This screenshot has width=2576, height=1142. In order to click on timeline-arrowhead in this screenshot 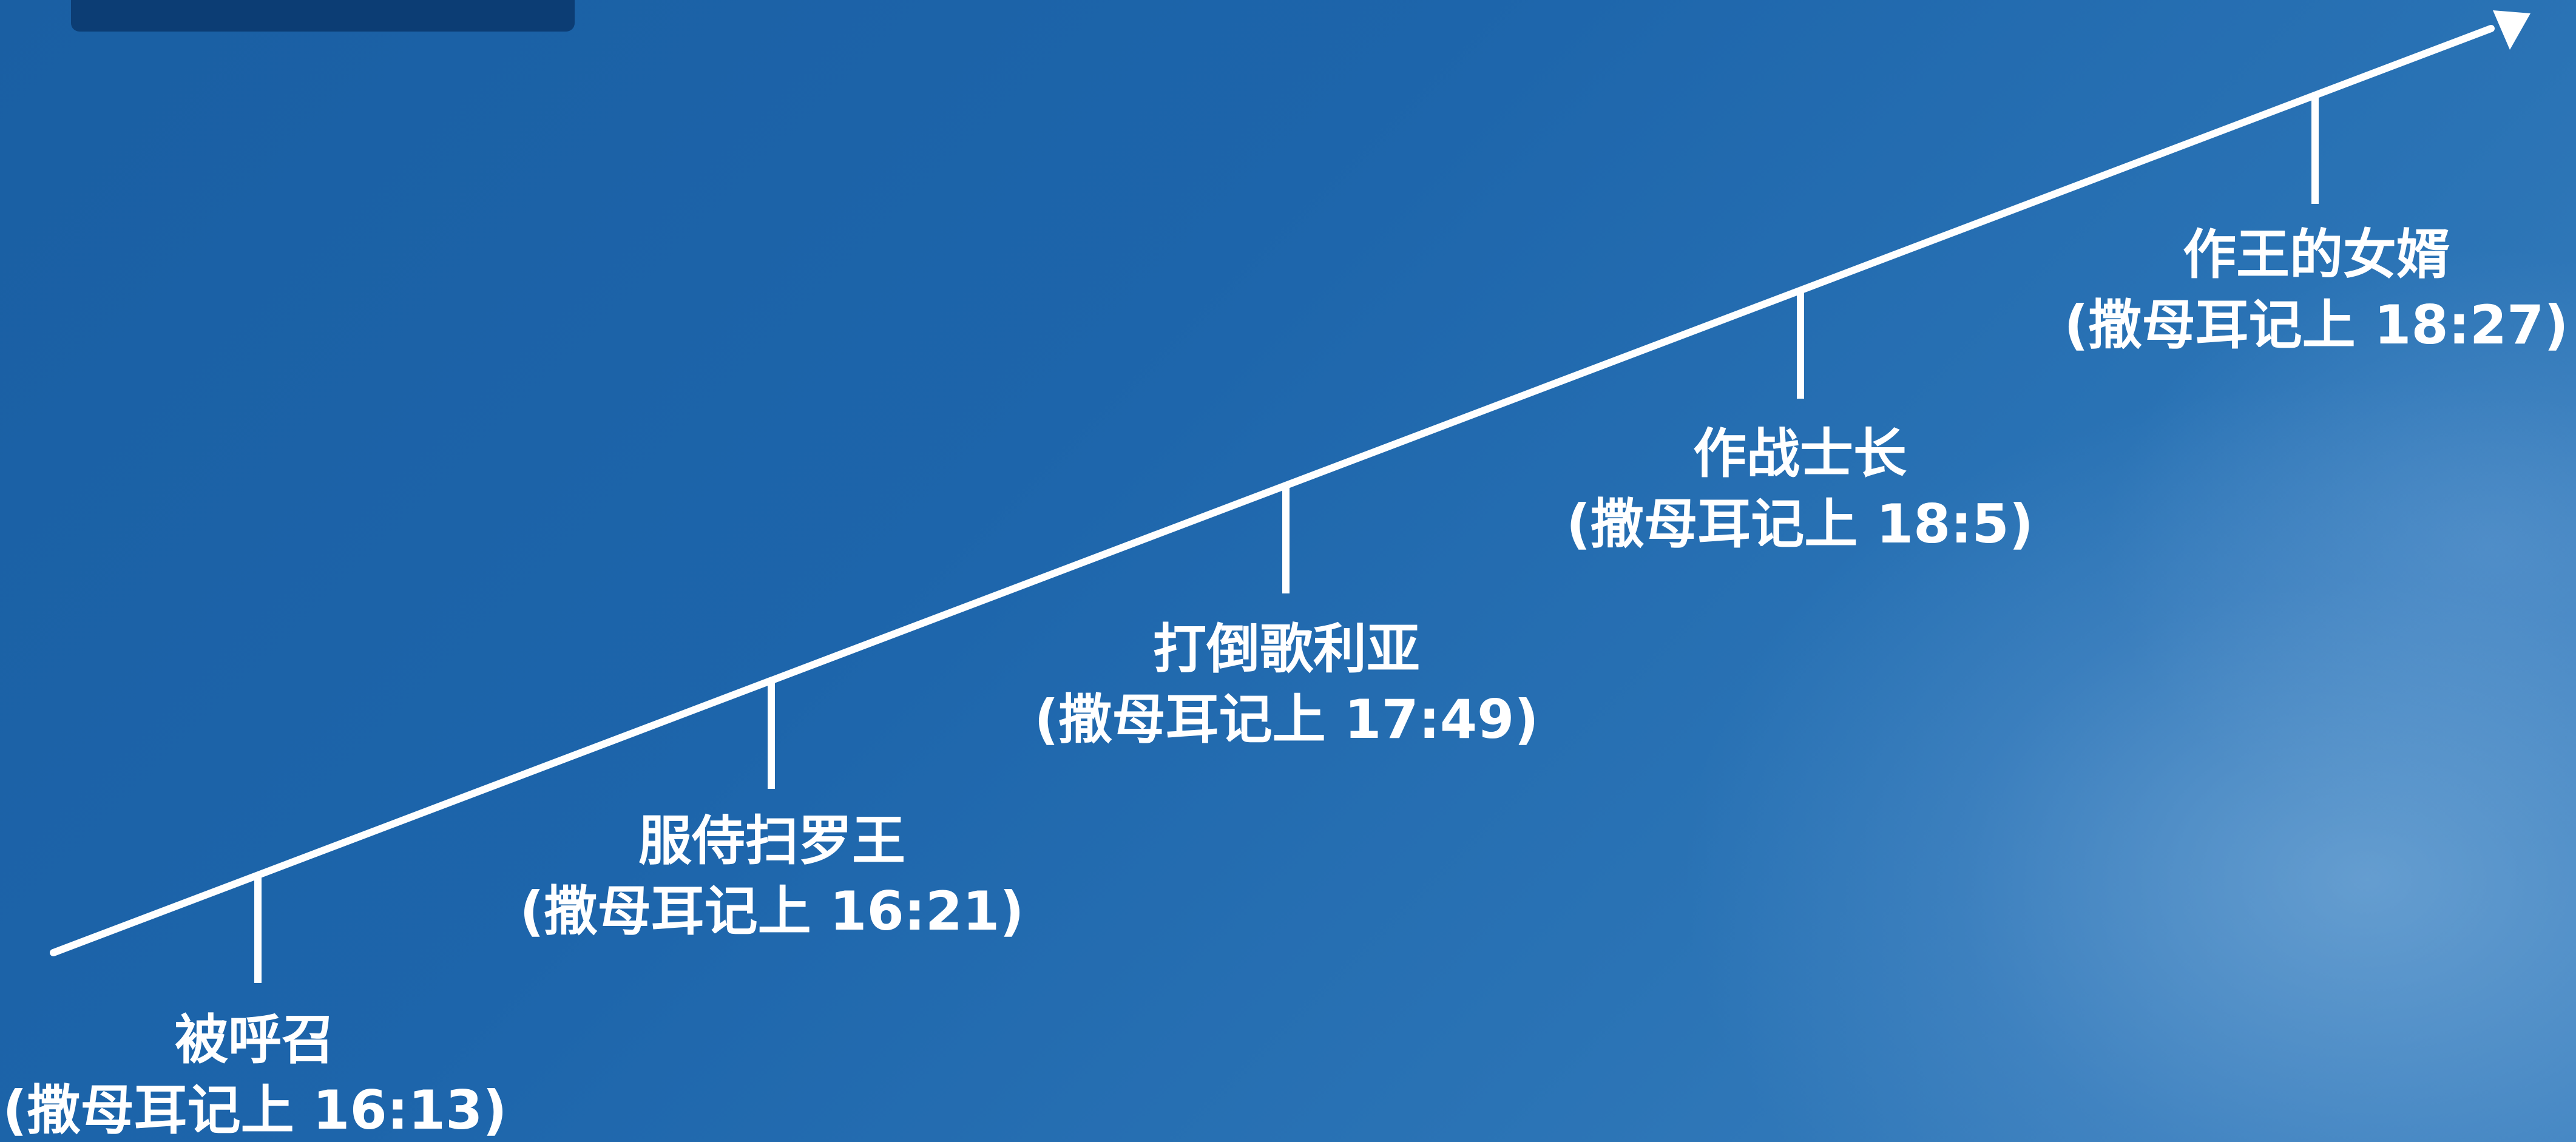, I will do `click(2511, 30)`.